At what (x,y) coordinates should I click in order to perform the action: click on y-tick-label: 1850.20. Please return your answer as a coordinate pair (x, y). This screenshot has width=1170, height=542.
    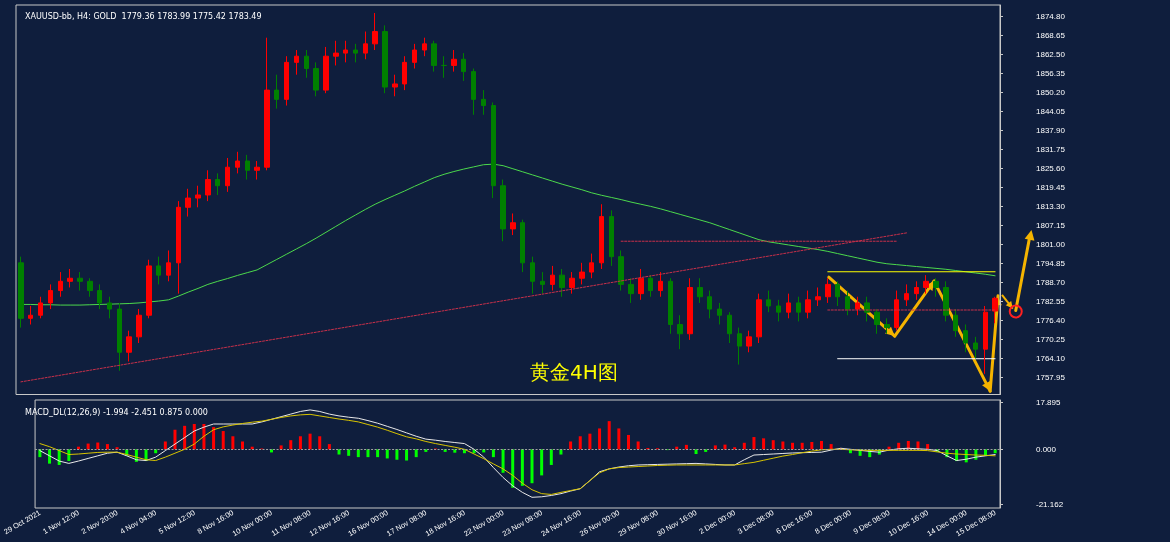
    Looking at the image, I should click on (1051, 93).